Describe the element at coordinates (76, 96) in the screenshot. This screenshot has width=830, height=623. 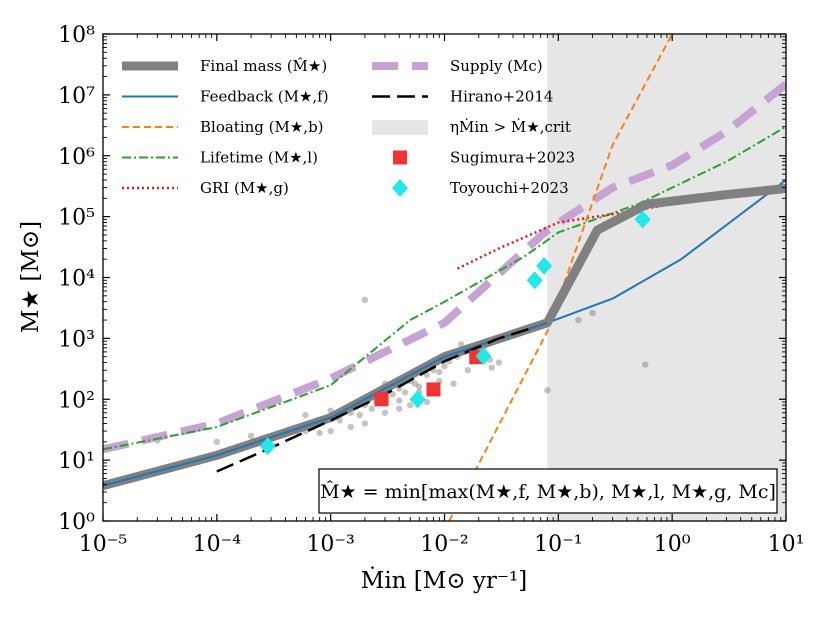
I see `y-tick-label: 10⁷` at that location.